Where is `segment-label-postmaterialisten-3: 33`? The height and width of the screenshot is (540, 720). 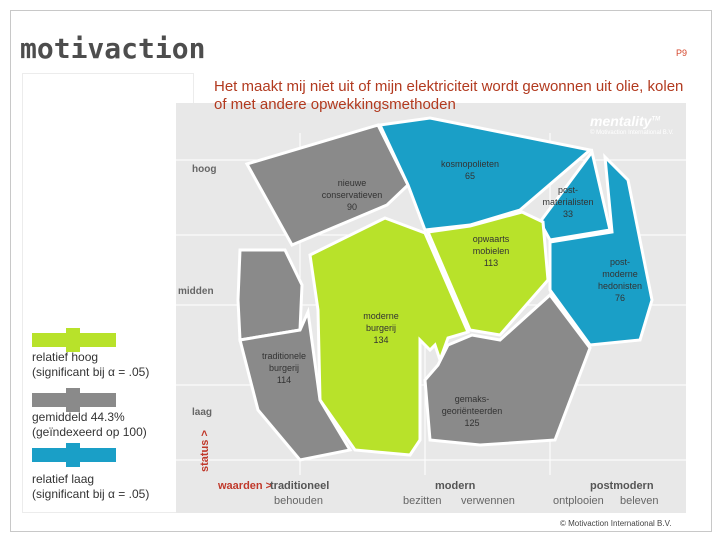 segment-label-postmaterialisten-3: 33 is located at coordinates (568, 214).